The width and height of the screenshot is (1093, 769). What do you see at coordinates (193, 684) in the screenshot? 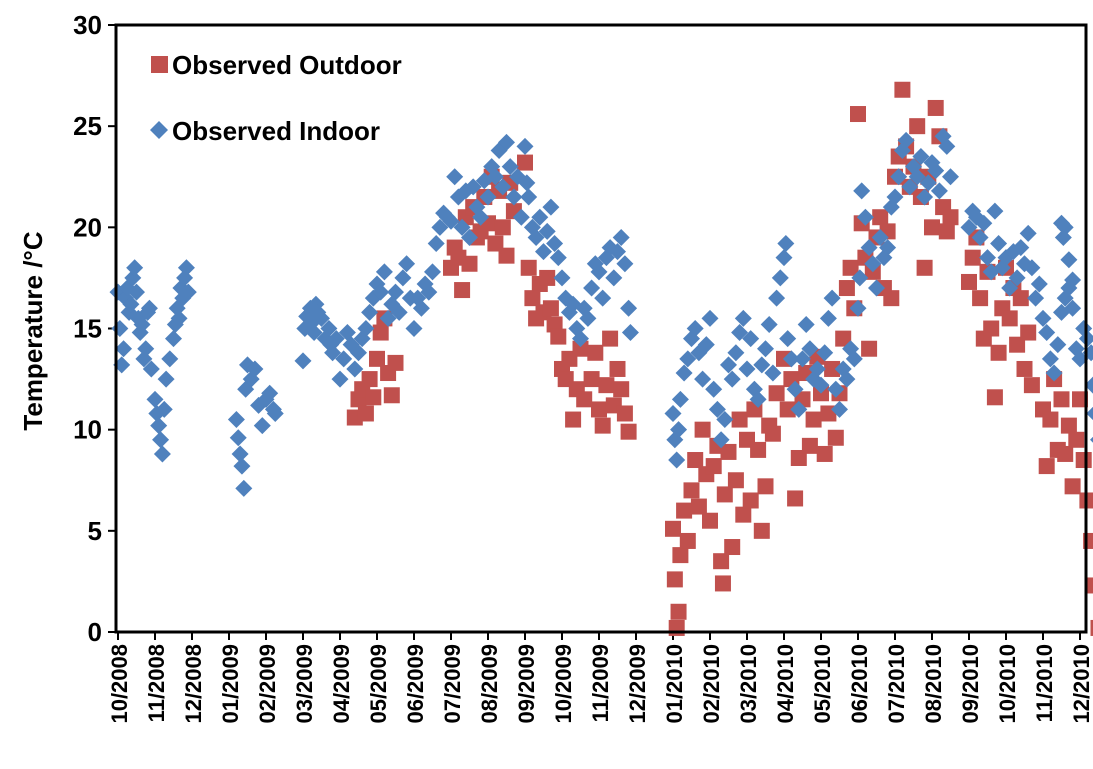
I see `x-tick-label: 12/2008` at bounding box center [193, 684].